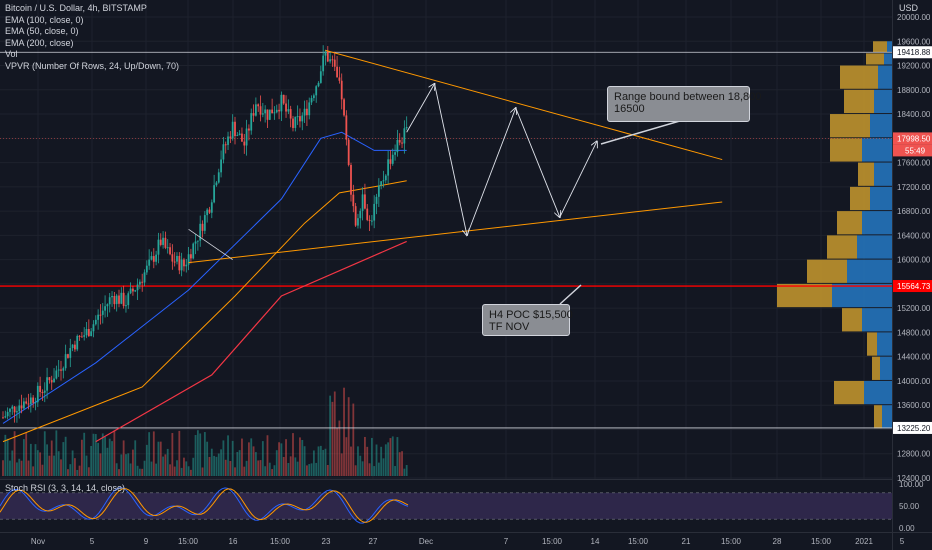 The height and width of the screenshot is (550, 932). I want to click on poc-callout-line1: H4 POC $15,500, so click(531, 315).